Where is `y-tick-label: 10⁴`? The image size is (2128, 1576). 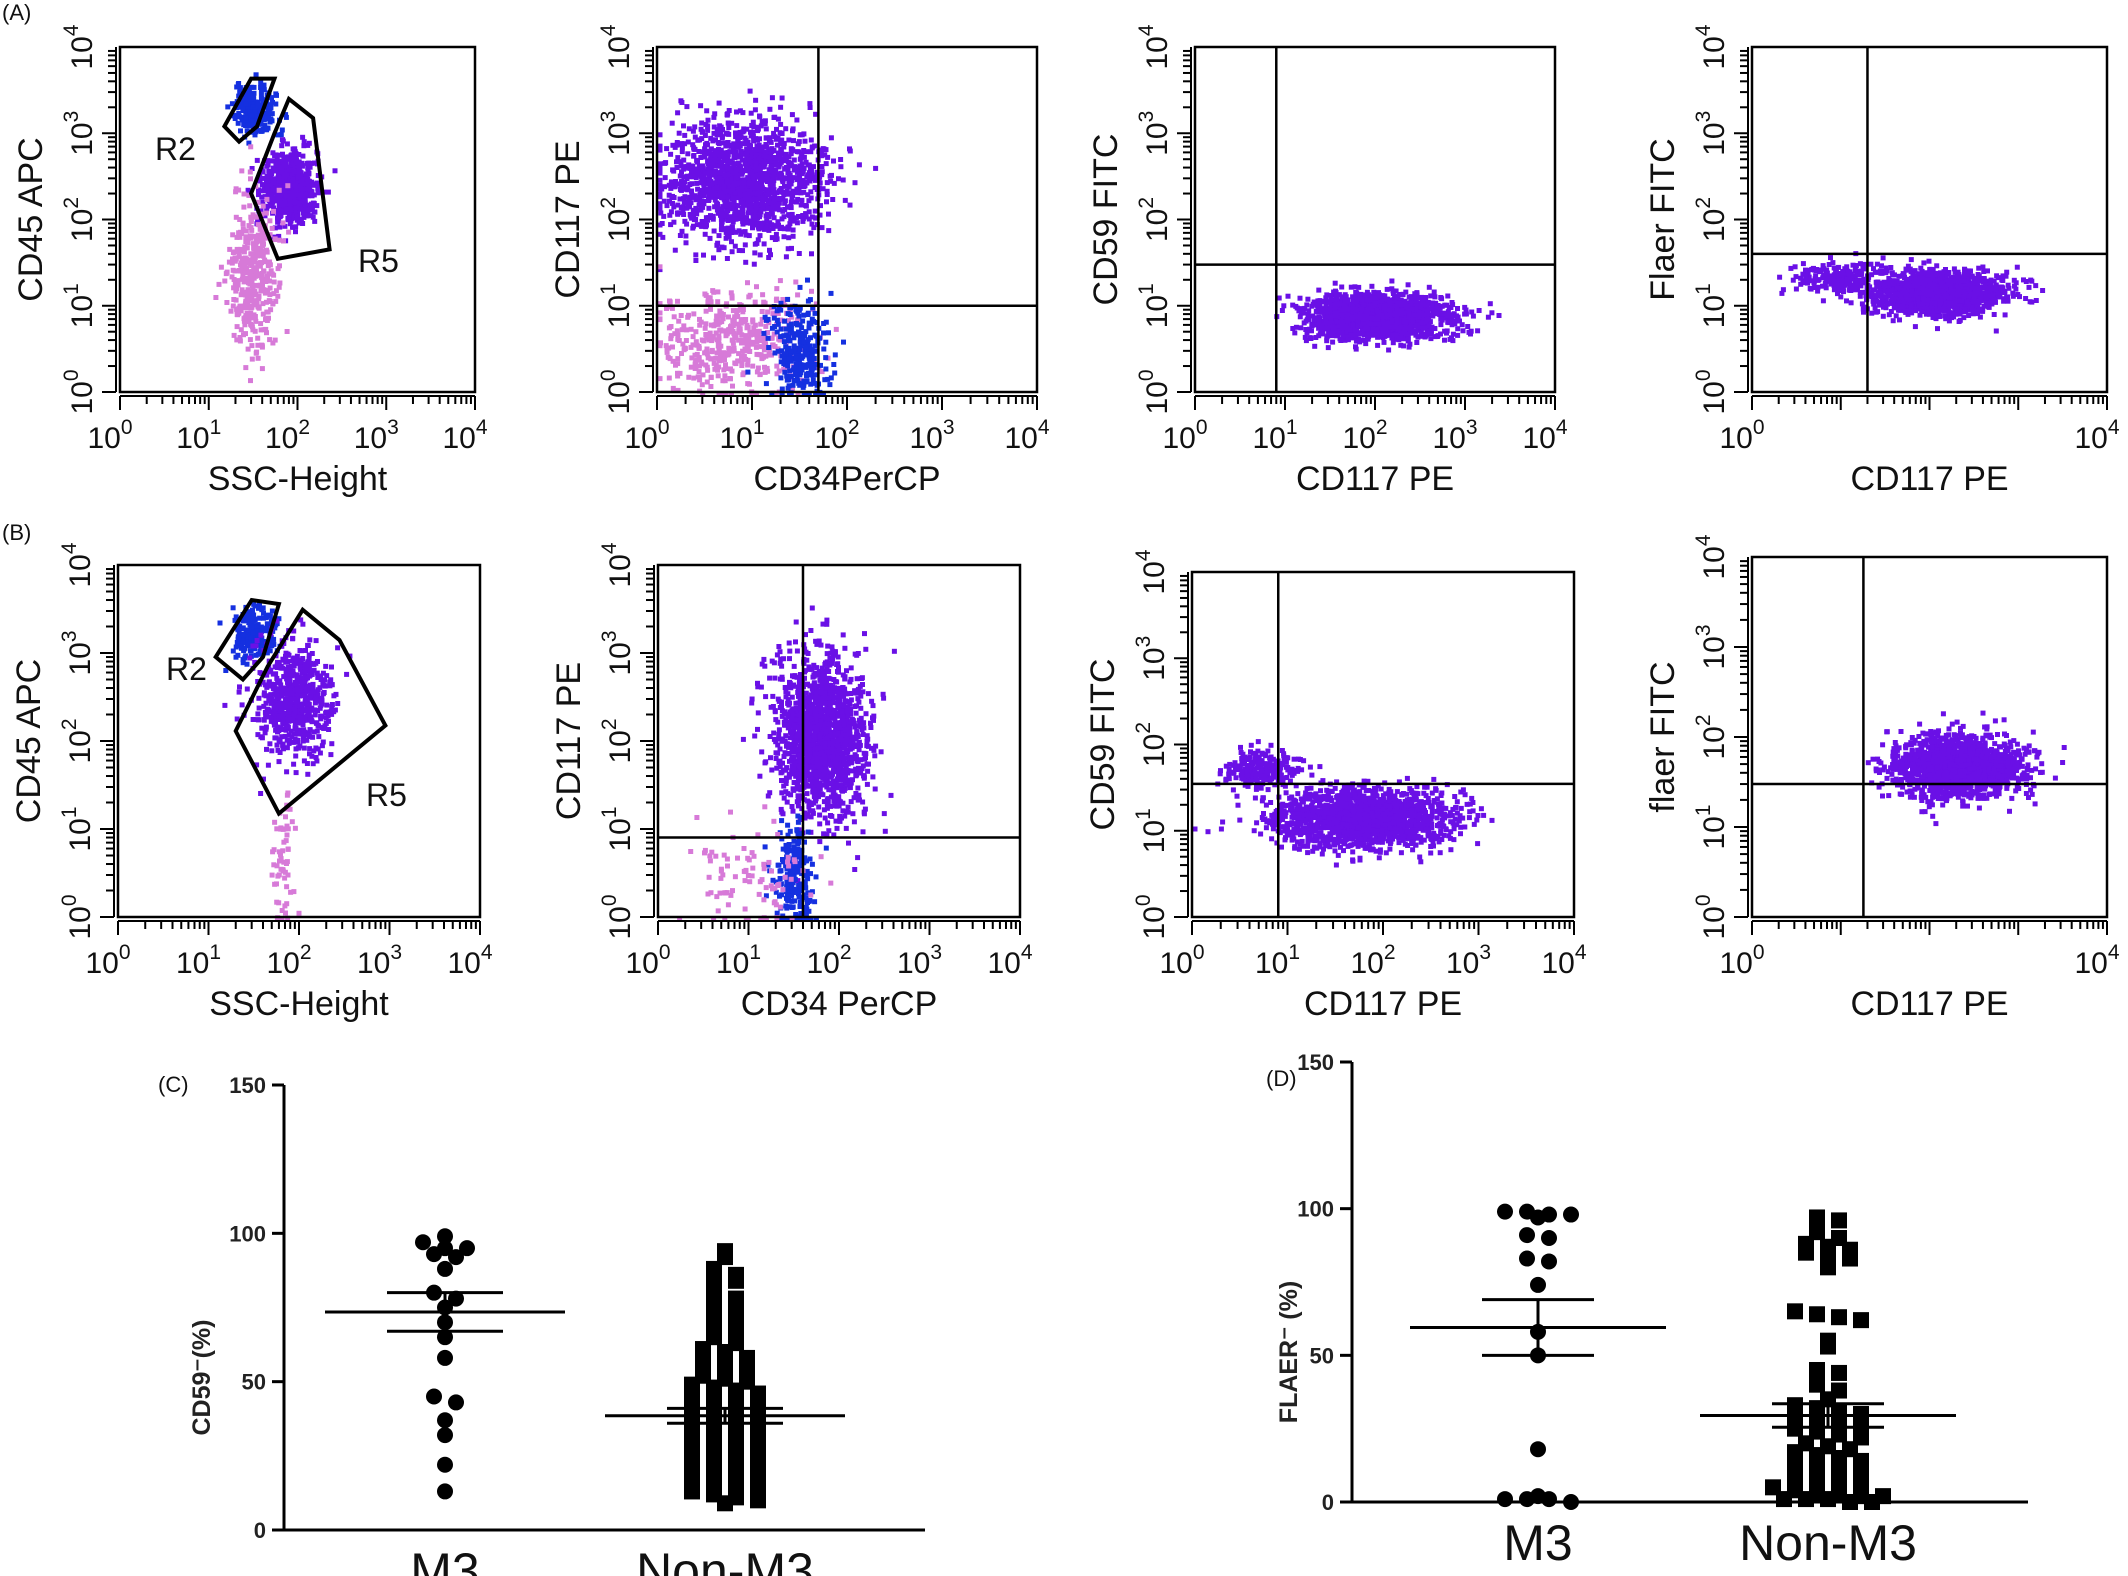
y-tick-label: 10⁴ is located at coordinates (79, 46).